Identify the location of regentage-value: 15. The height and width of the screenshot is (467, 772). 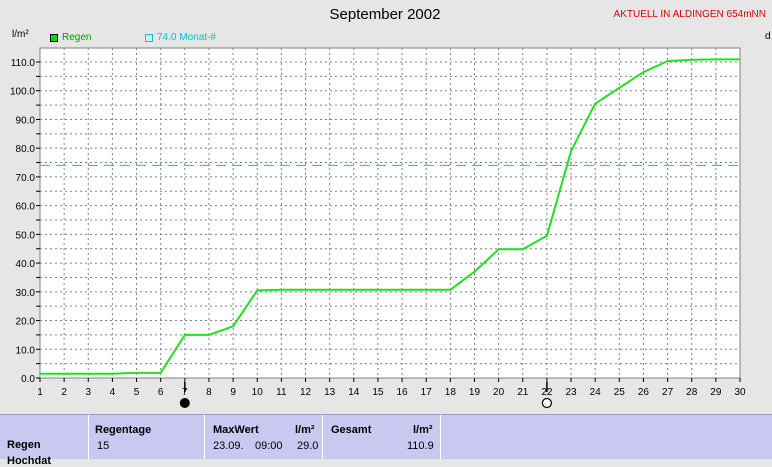
(103, 446).